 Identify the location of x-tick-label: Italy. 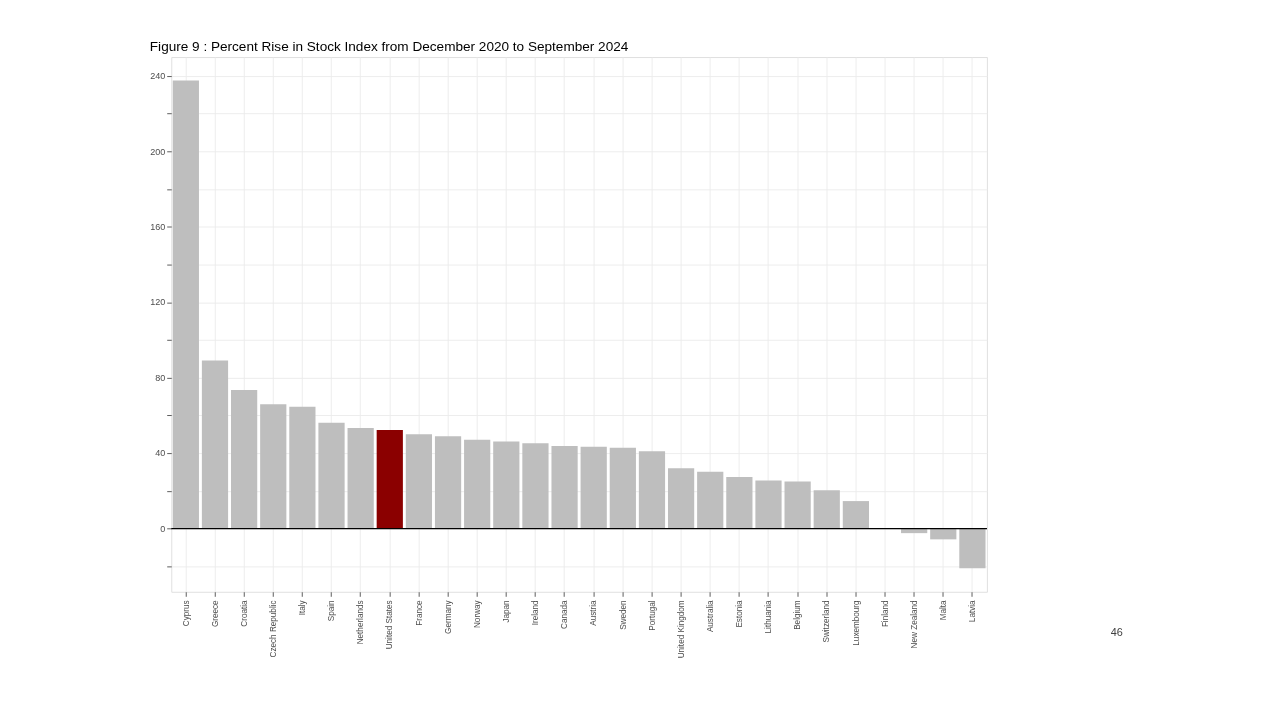
(303, 607).